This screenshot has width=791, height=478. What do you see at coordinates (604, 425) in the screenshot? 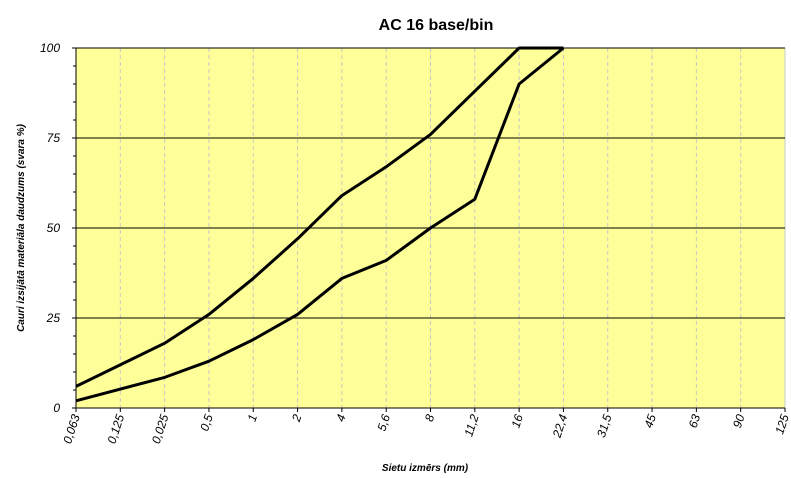
I see `x-tick-label: 31,5` at bounding box center [604, 425].